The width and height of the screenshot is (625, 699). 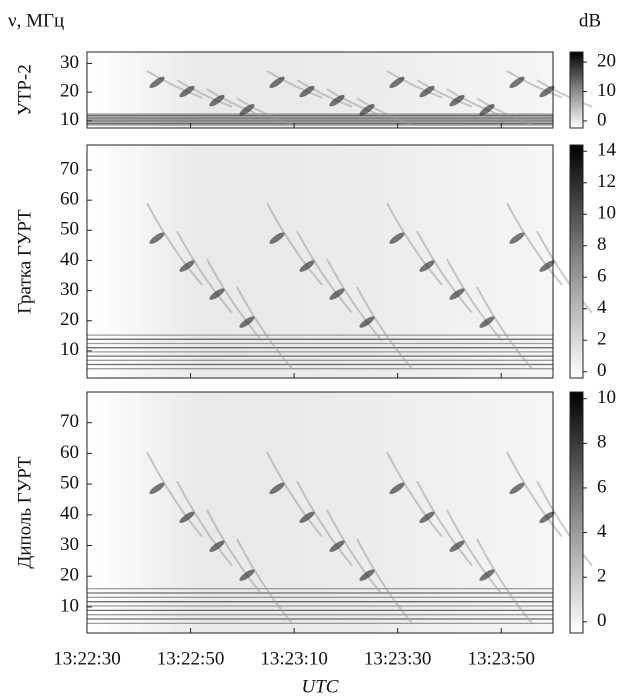 What do you see at coordinates (191, 658) in the screenshot?
I see `x-tick-label: 13:22:50` at bounding box center [191, 658].